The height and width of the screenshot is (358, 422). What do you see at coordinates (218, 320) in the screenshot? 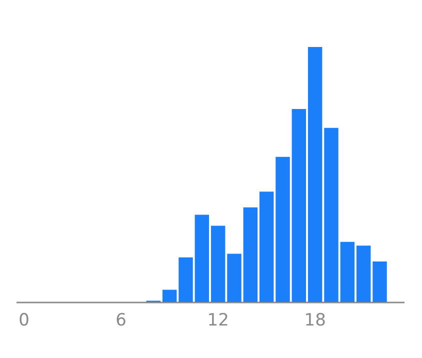
I see `x-tick-label: 12` at bounding box center [218, 320].